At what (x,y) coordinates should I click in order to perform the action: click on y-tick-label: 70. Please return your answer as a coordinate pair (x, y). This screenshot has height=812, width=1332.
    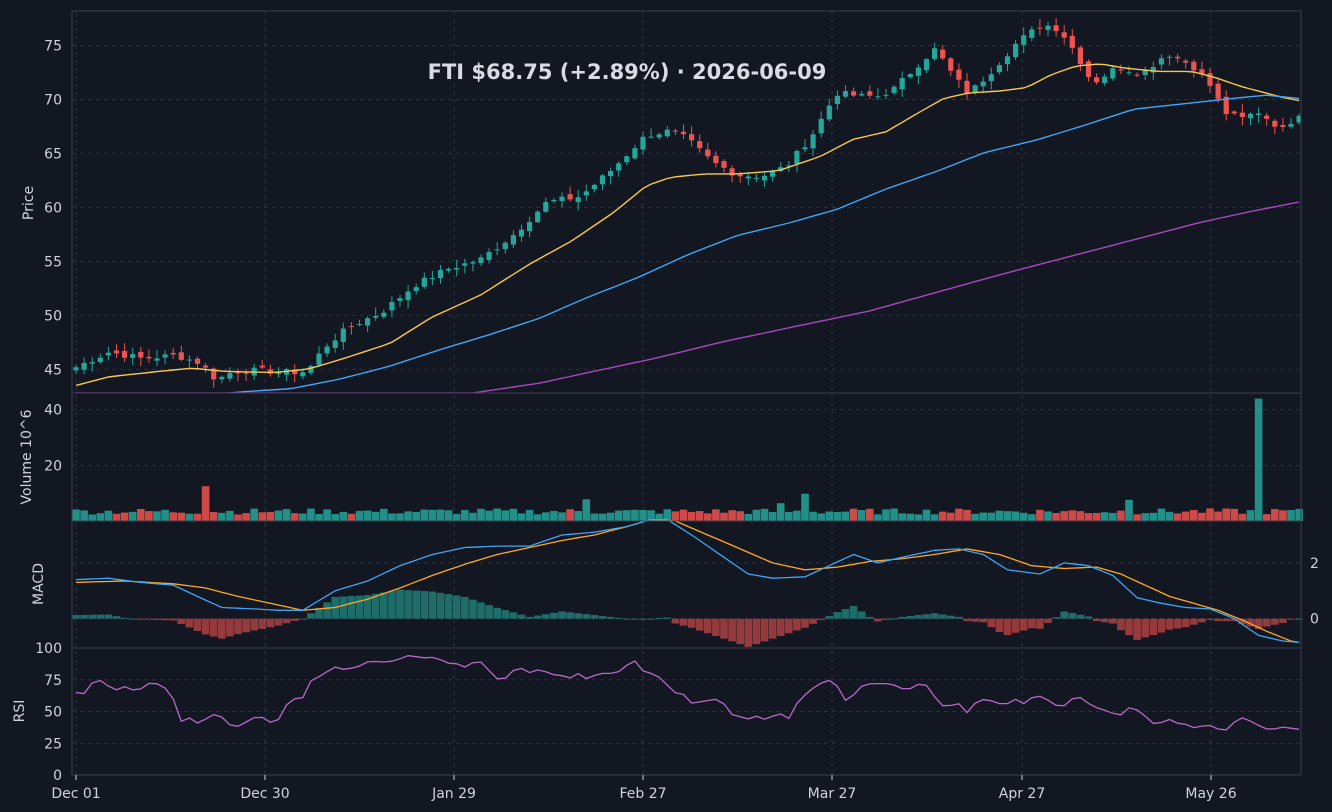
    Looking at the image, I should click on (53, 100).